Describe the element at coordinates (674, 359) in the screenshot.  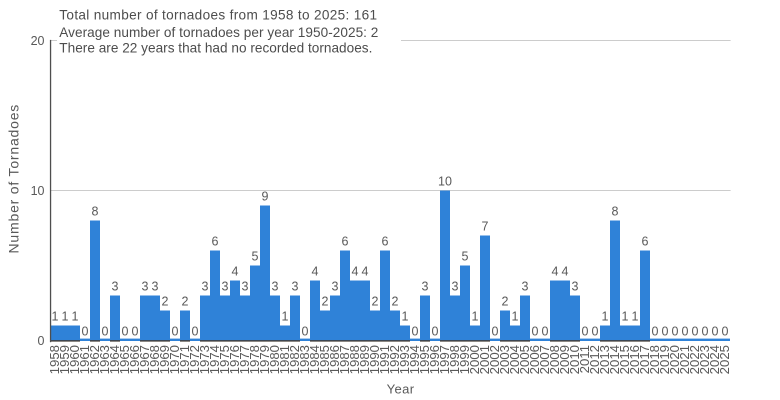
I see `svg-text: 2020` at that location.